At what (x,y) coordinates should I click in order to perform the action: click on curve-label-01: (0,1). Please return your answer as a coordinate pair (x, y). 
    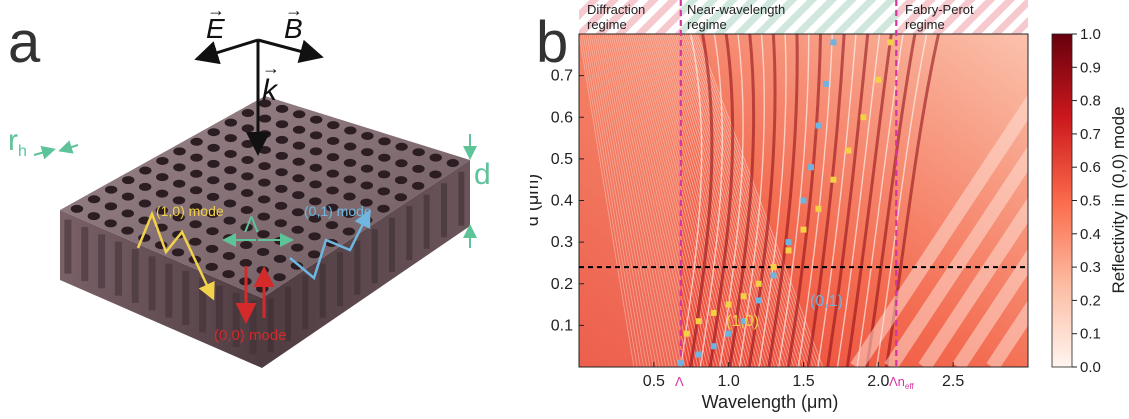
    Looking at the image, I should click on (826, 301).